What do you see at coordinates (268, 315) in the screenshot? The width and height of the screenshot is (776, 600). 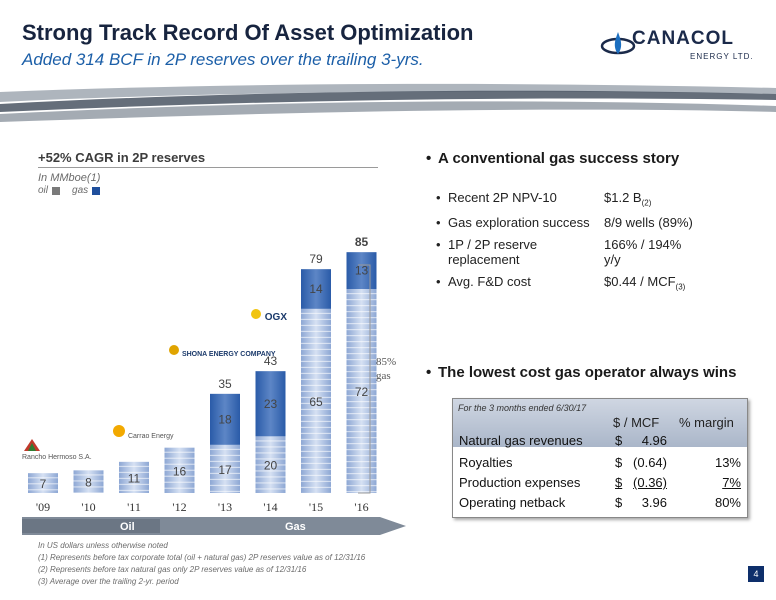 I see `logo-ogx: OGX` at bounding box center [268, 315].